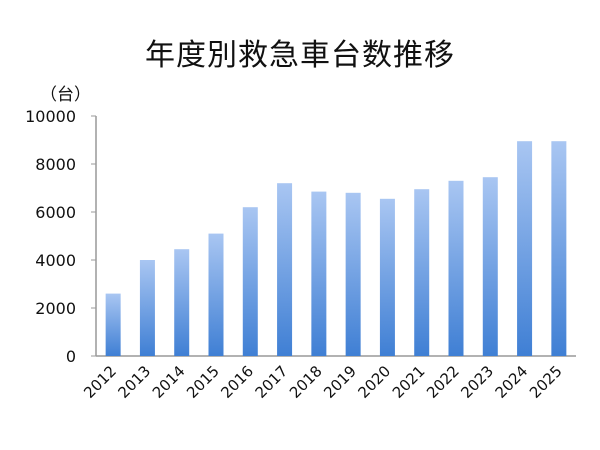 This screenshot has width=600, height=450. What do you see at coordinates (55, 212) in the screenshot?
I see `y-tick-label: 6000` at bounding box center [55, 212].